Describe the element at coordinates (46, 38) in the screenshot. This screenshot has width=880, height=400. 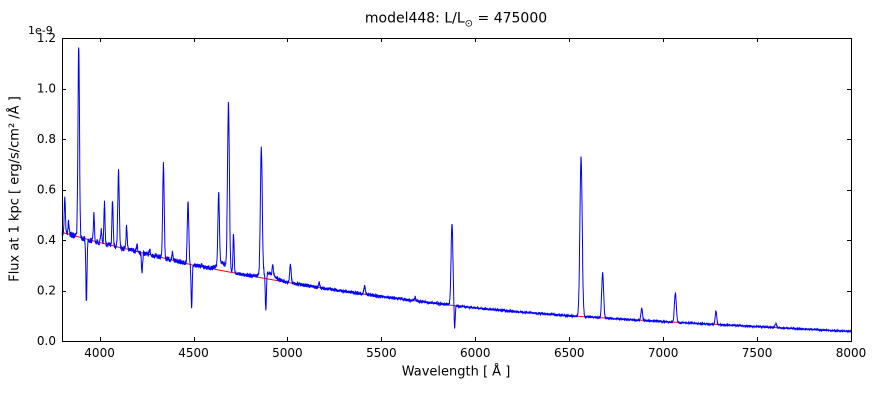
I see `y-tick-label: 1.2` at that location.